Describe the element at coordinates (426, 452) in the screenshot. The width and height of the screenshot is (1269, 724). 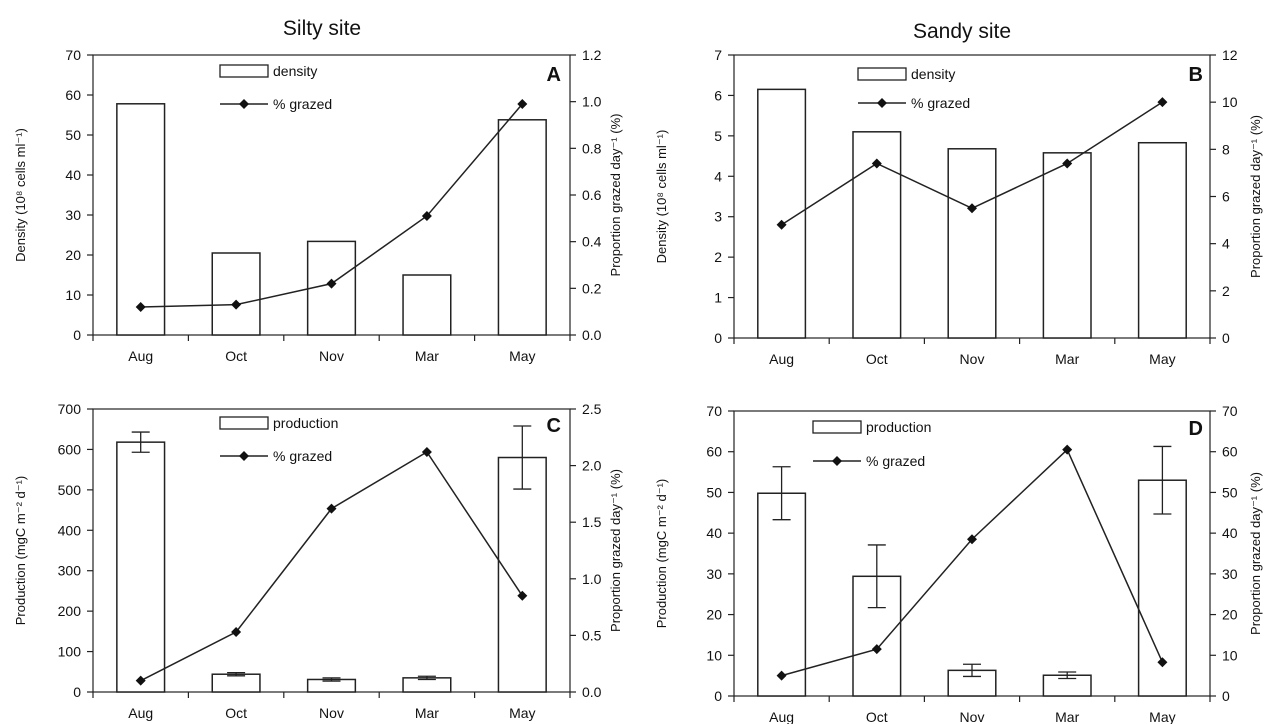
I see `point-pct-grazed-mar` at that location.